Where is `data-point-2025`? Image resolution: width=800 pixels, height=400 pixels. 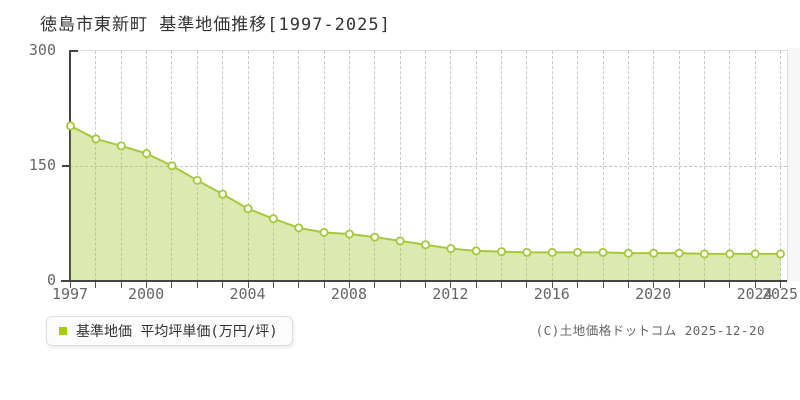 data-point-2025 is located at coordinates (781, 254).